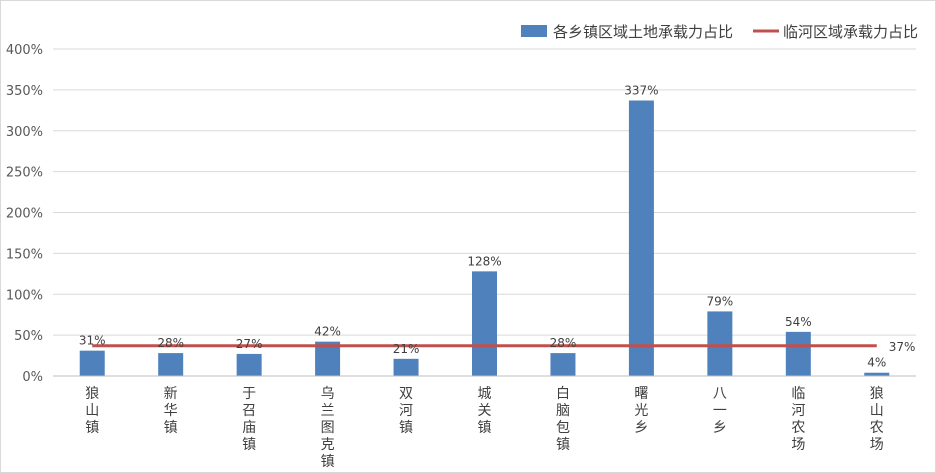 Image resolution: width=936 pixels, height=473 pixels. What do you see at coordinates (798, 419) in the screenshot?
I see `x-category-label: 临河农场` at bounding box center [798, 419].